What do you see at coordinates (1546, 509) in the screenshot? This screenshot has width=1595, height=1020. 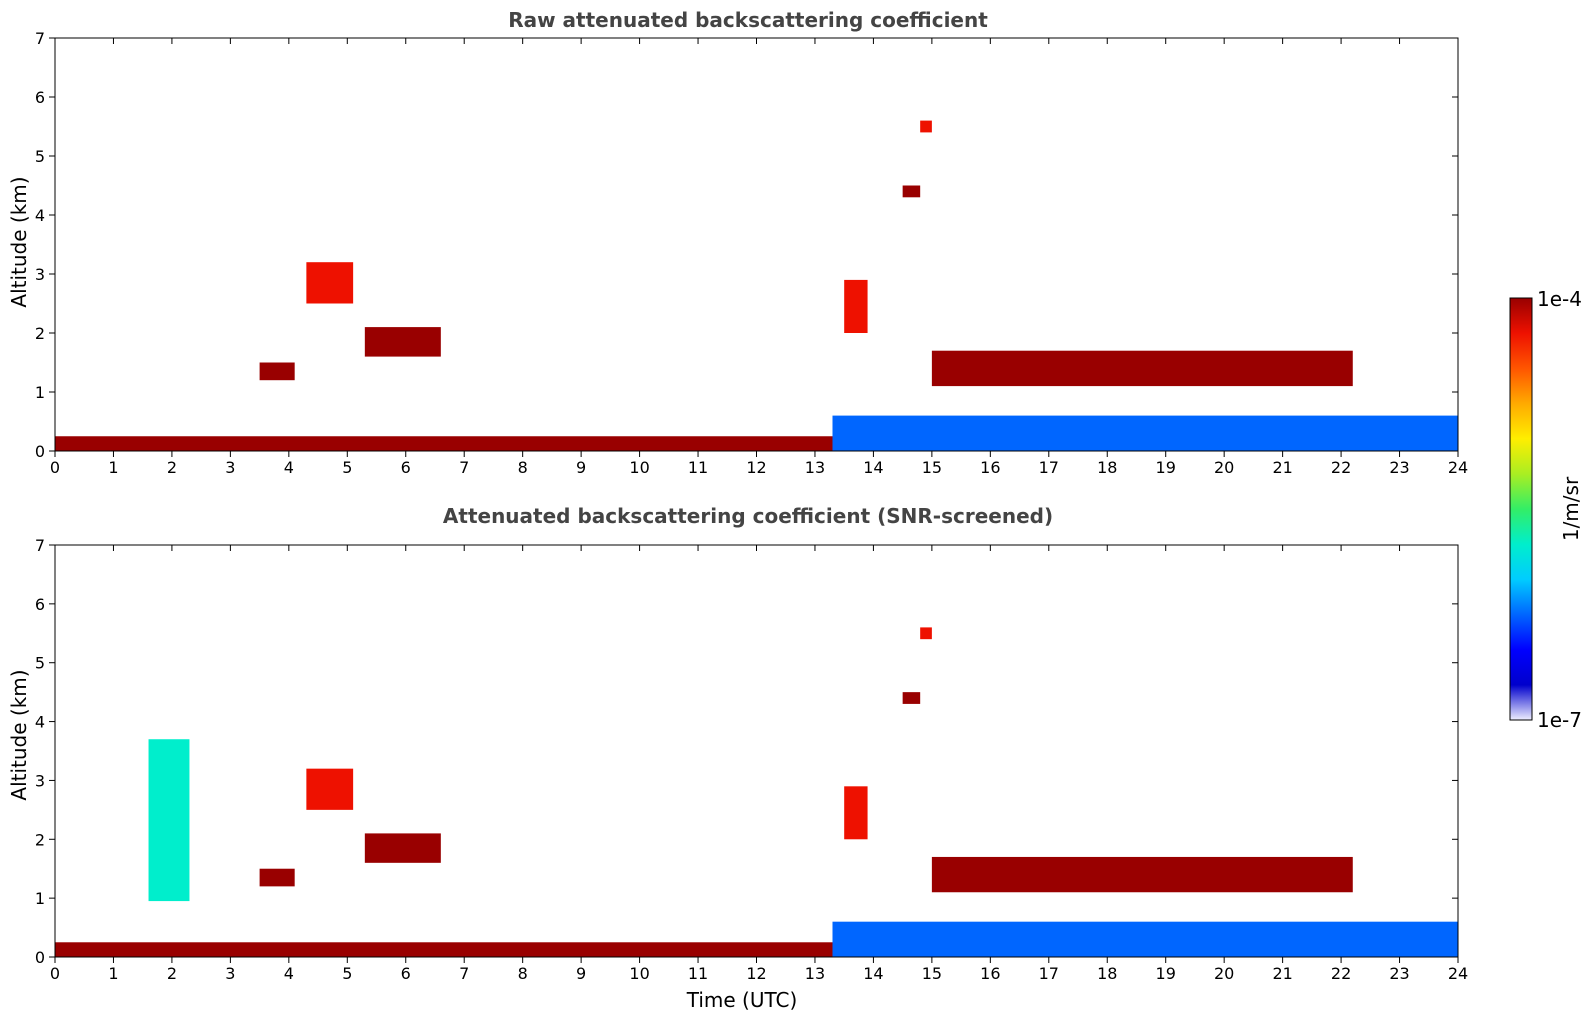 I see `colorbar: 1e-4 1e-7 1/m/sr` at bounding box center [1546, 509].